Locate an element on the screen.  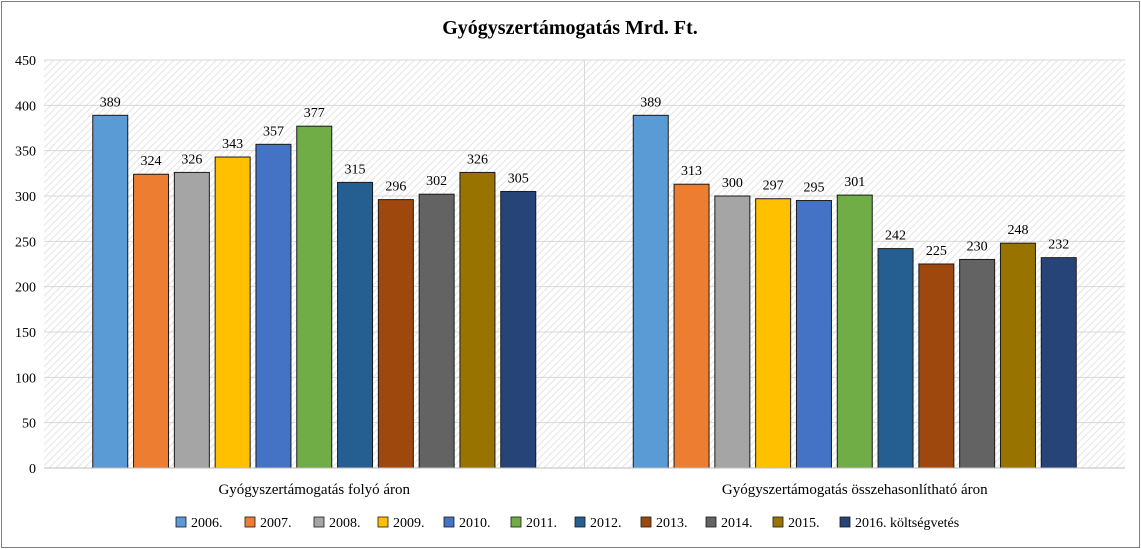
legend-label: 2006. is located at coordinates (207, 523).